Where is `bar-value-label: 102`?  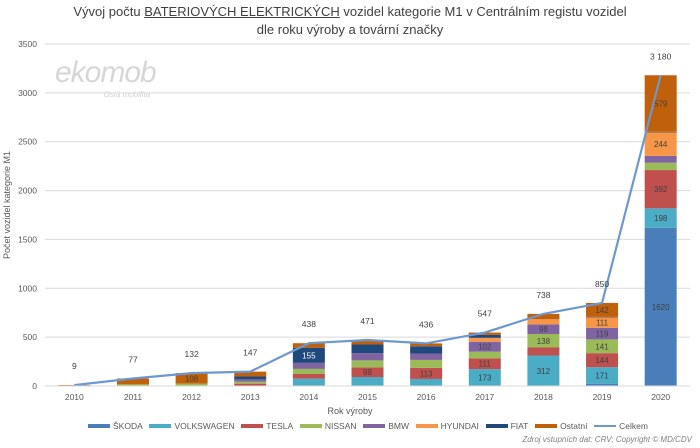 bar-value-label: 102 is located at coordinates (485, 347).